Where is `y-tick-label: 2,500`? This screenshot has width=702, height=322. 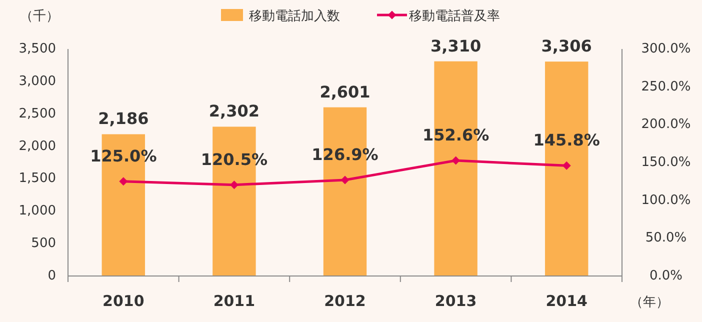 y-tick-label: 2,500 is located at coordinates (37, 114).